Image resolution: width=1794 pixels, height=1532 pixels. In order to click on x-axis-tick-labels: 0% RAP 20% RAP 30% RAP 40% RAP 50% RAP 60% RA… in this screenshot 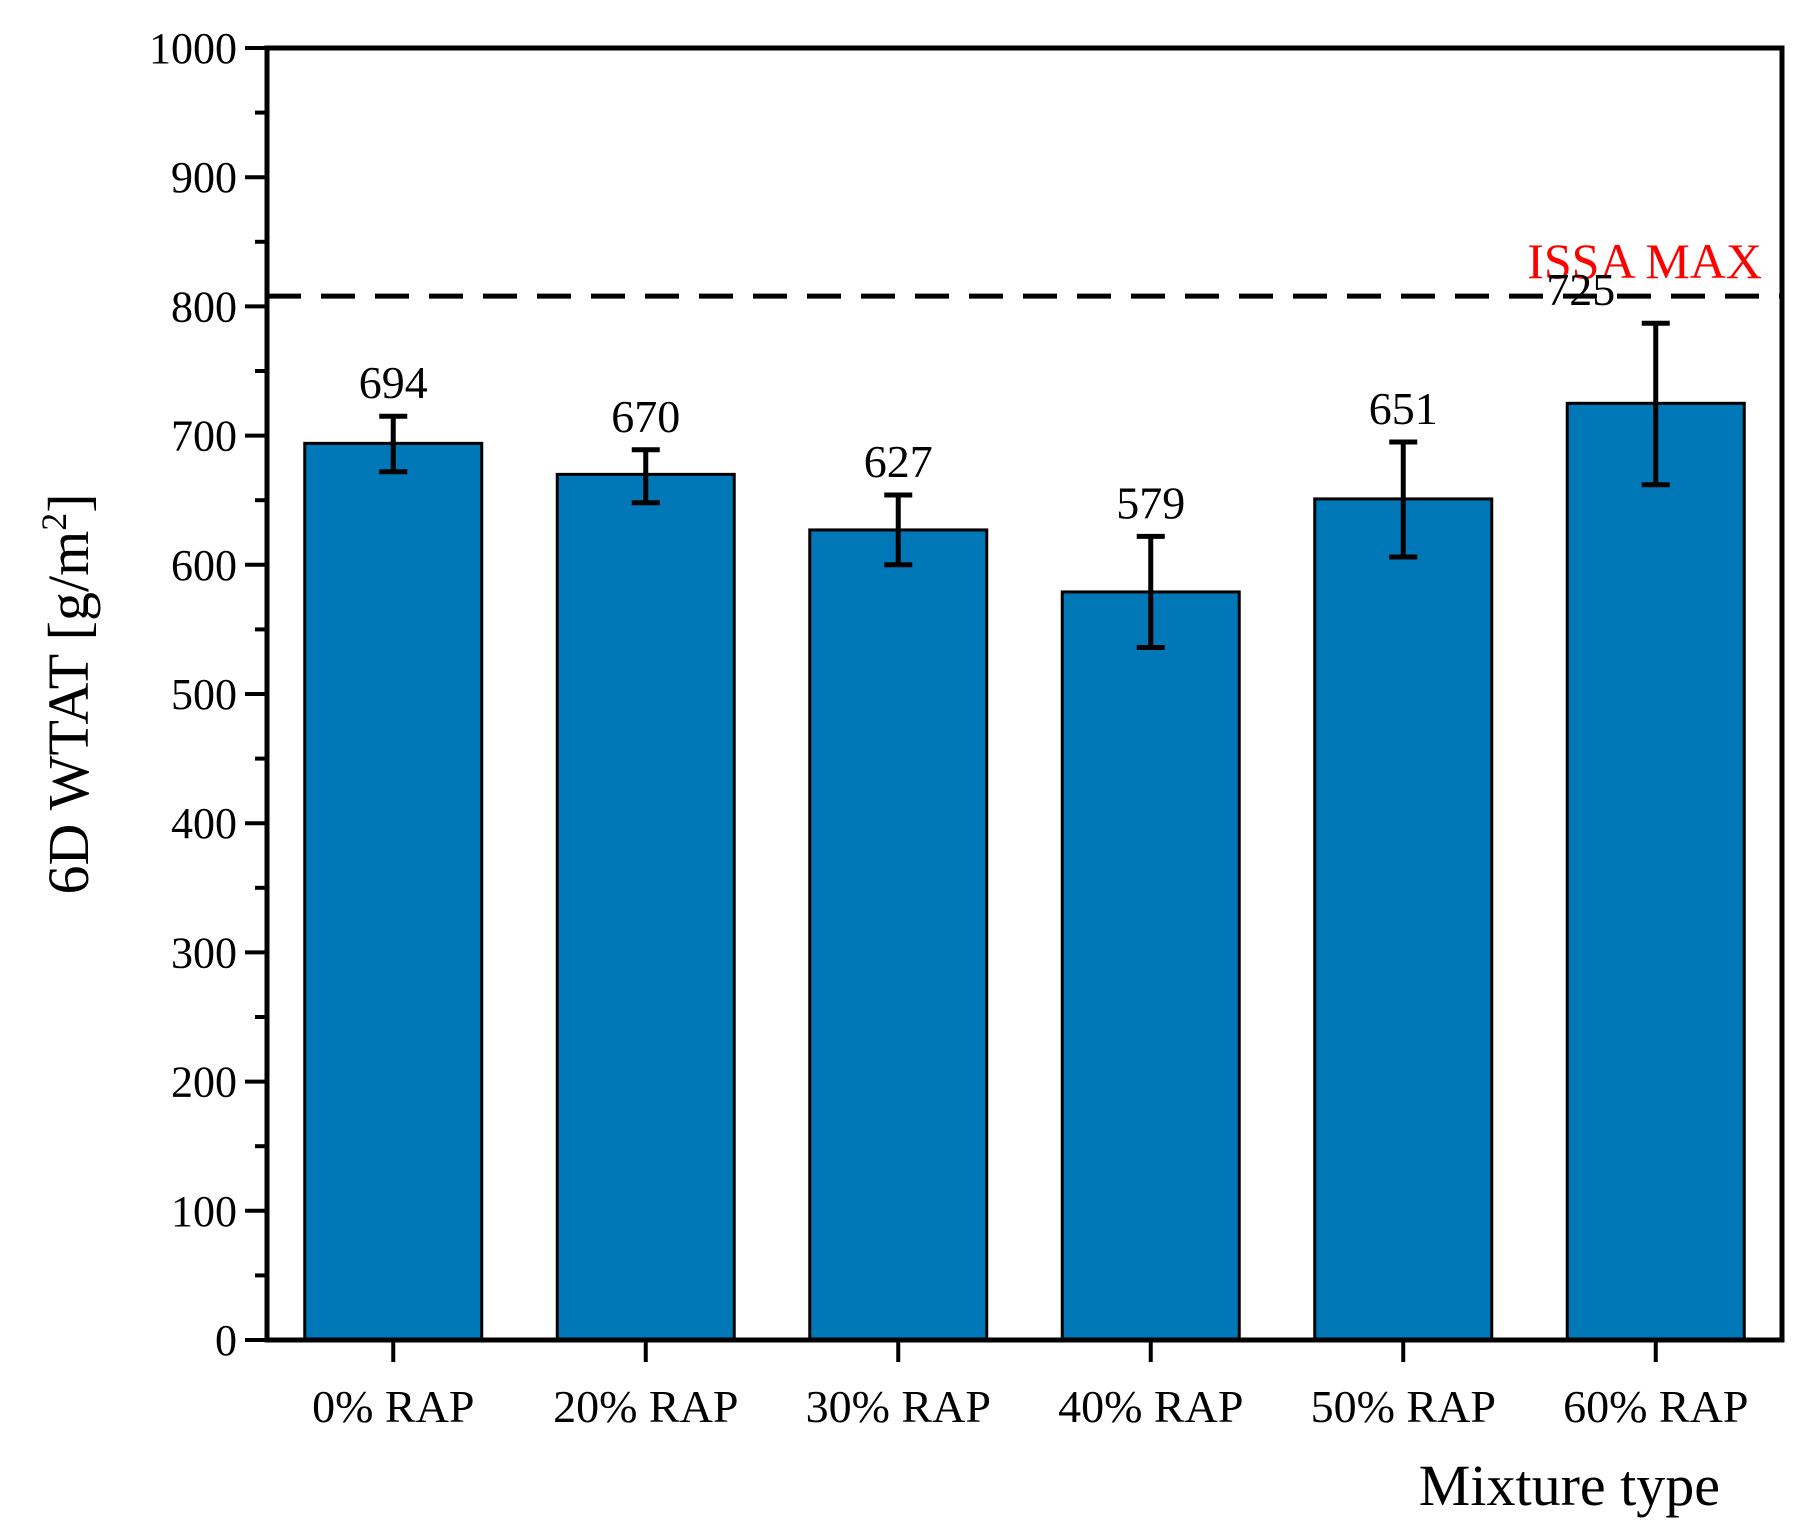, I will do `click(1030, 1406)`.